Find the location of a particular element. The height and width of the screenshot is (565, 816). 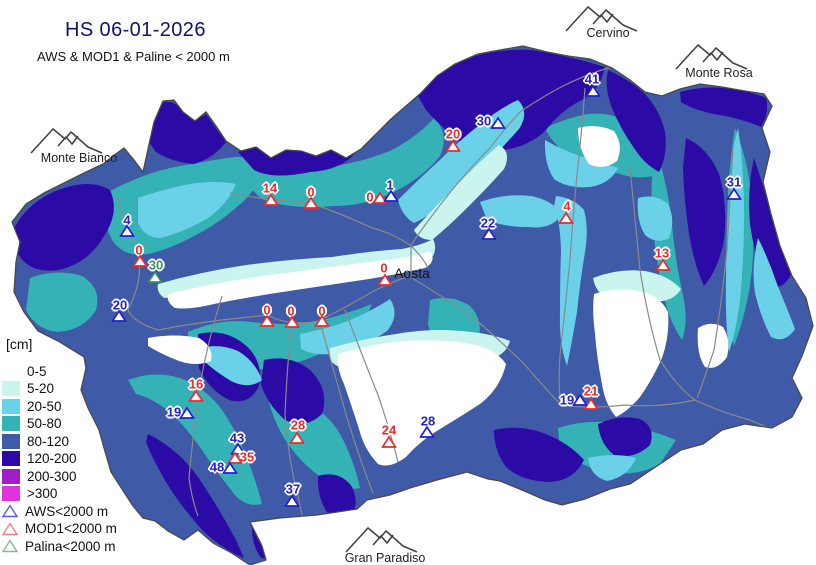

city-label-aosta: Aosta is located at coordinates (412, 273).